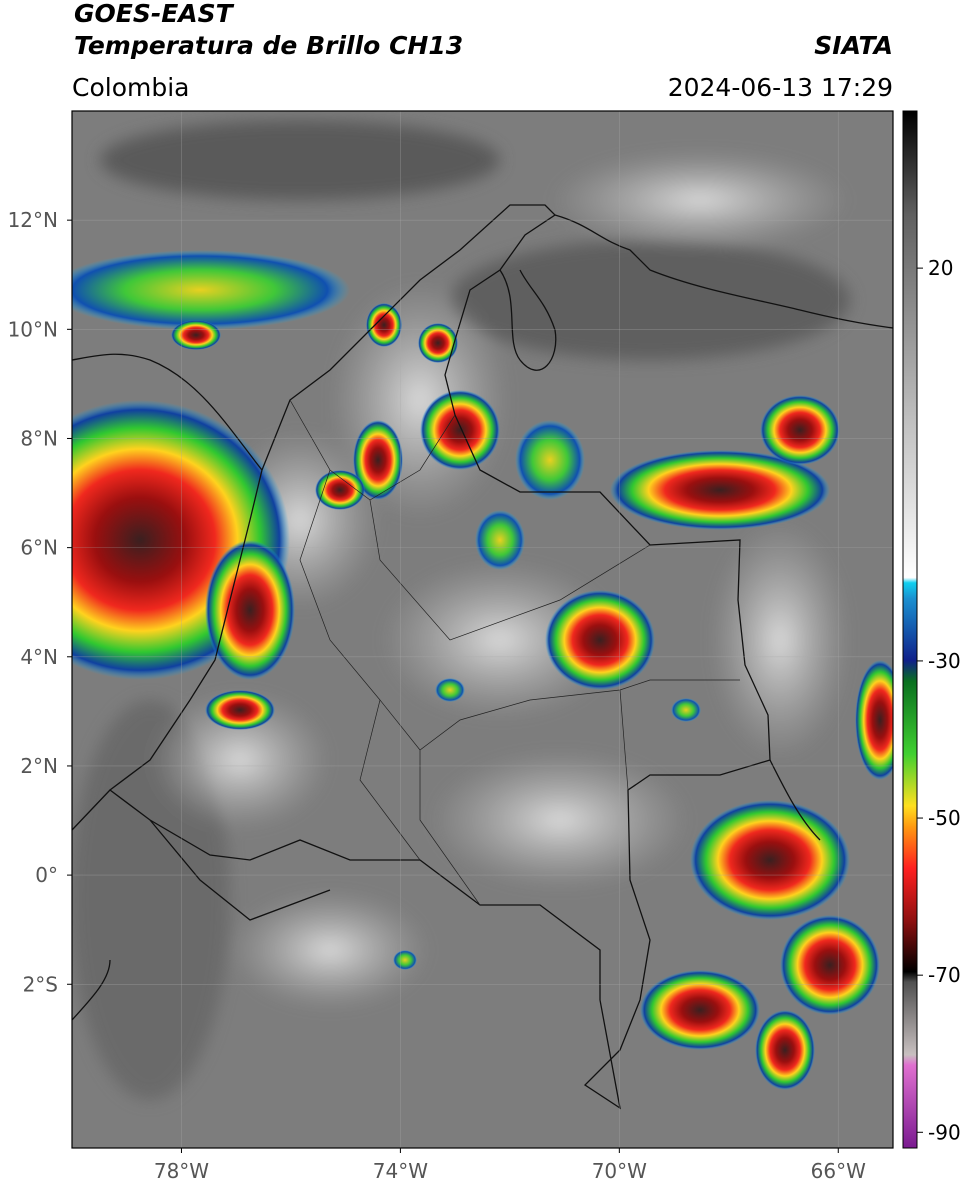 This screenshot has height=1190, width=966. I want to click on product-title: Temperatura de Brillo CH13, so click(268, 45).